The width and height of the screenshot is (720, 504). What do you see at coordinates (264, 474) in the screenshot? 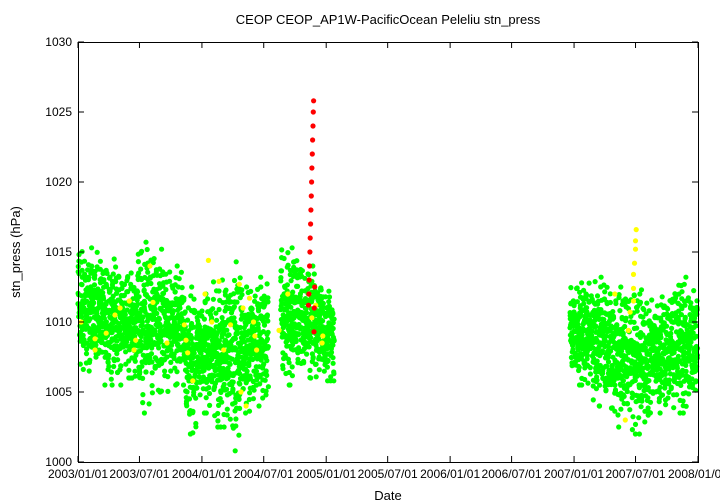
I see `x-tick-label: 2004/07/01` at bounding box center [264, 474].